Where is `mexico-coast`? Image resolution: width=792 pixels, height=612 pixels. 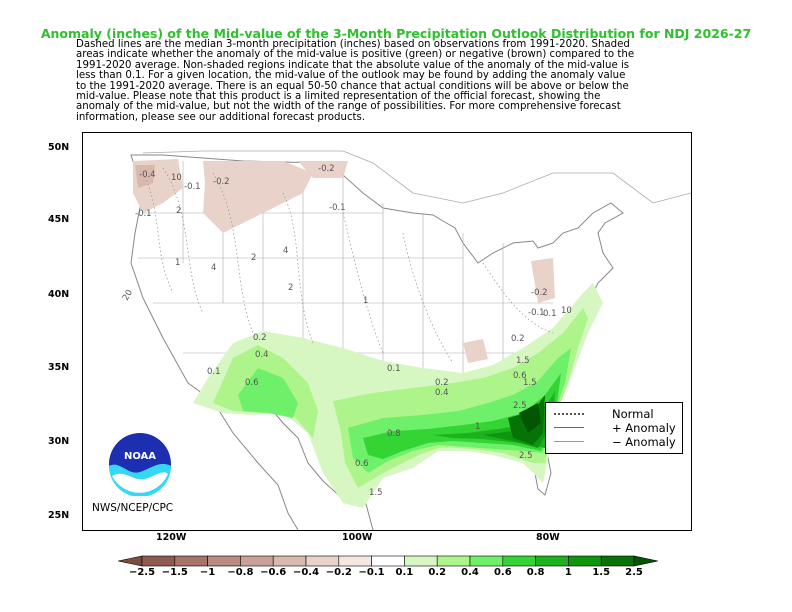
mexico-coast is located at coordinates (255, 465).